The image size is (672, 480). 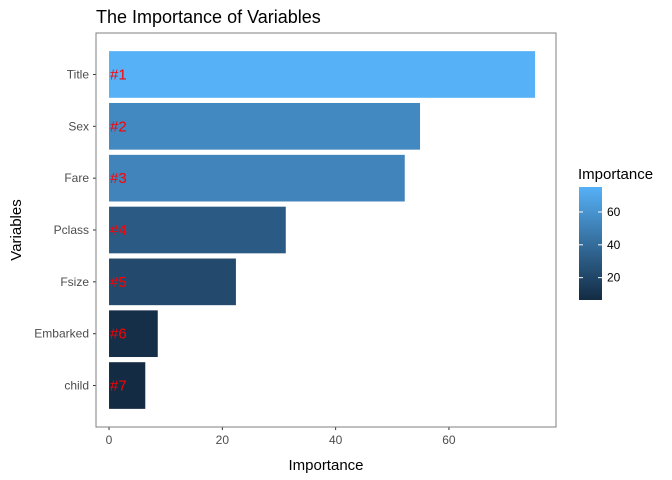 I want to click on bar-rank-label: #1, so click(x=118, y=74).